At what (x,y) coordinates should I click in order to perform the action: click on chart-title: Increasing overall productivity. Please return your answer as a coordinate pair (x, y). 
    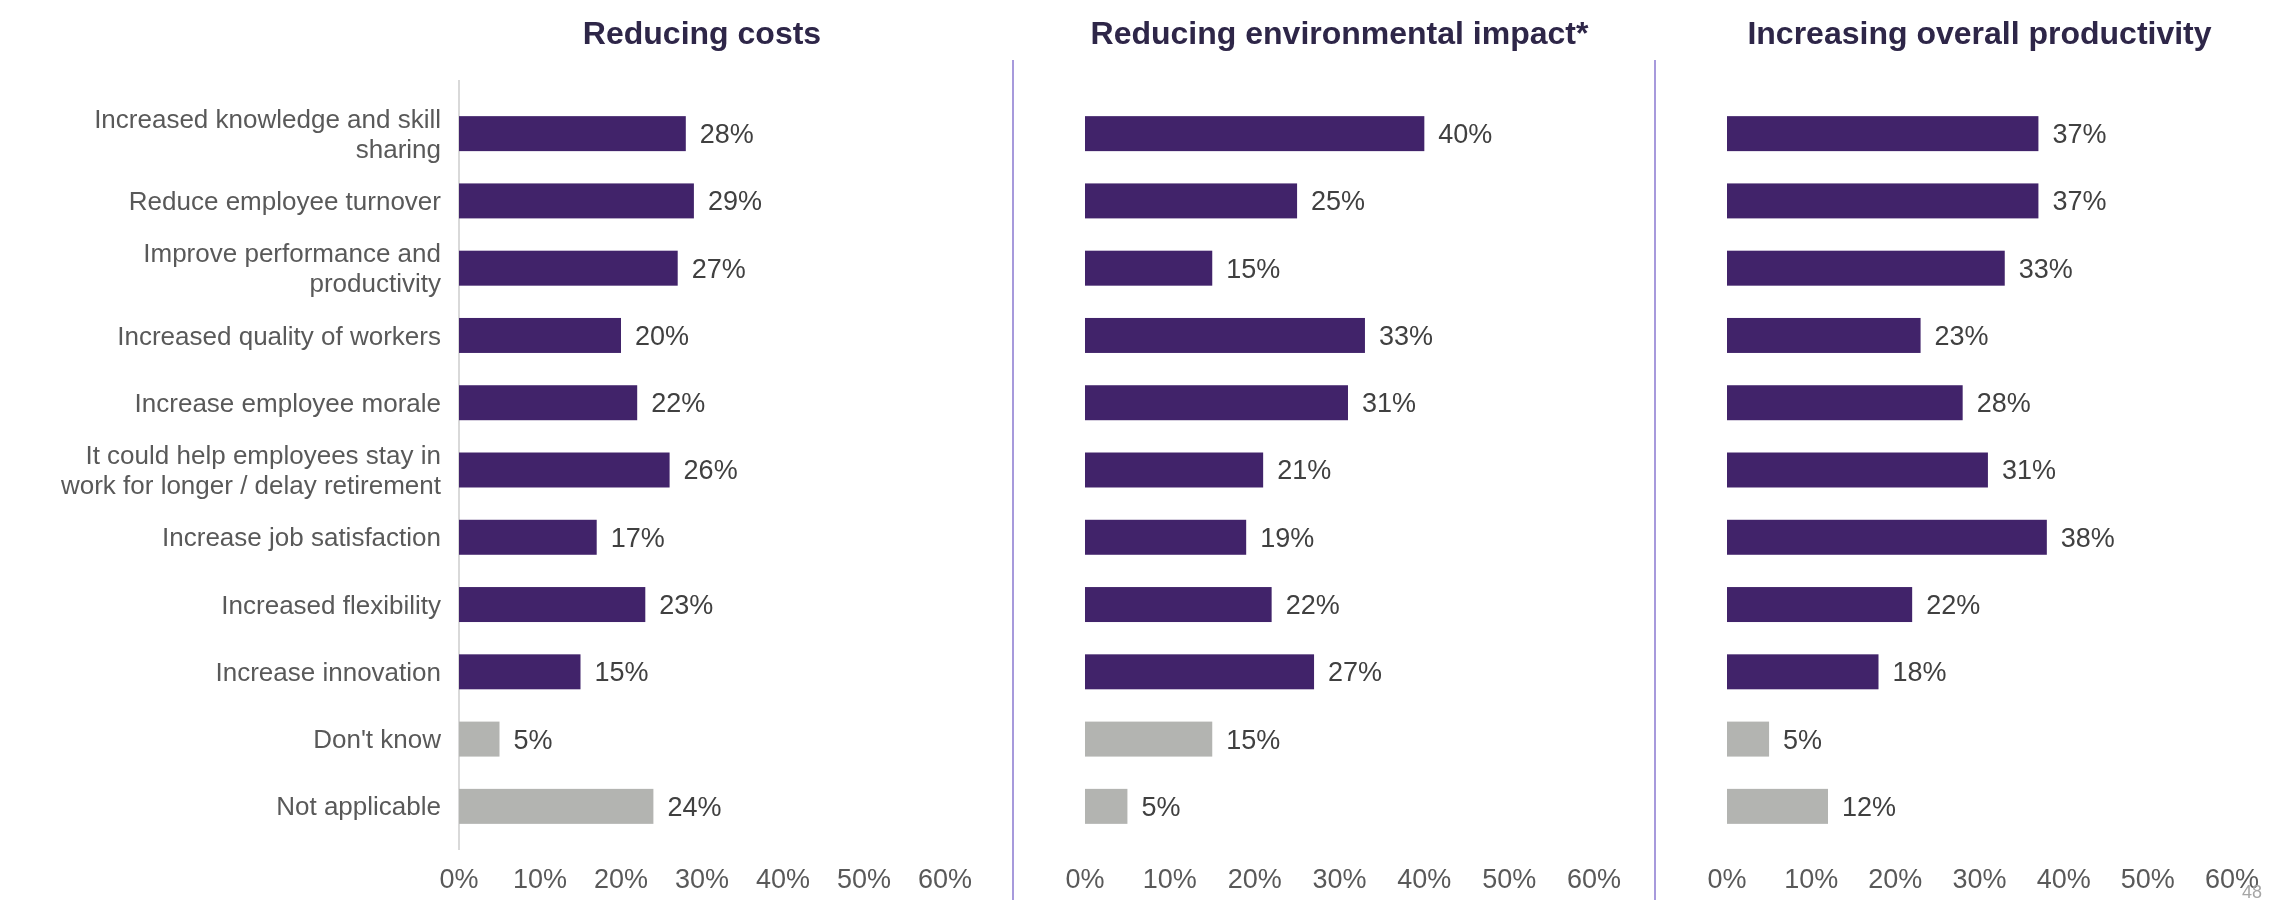
    Looking at the image, I should click on (1979, 33).